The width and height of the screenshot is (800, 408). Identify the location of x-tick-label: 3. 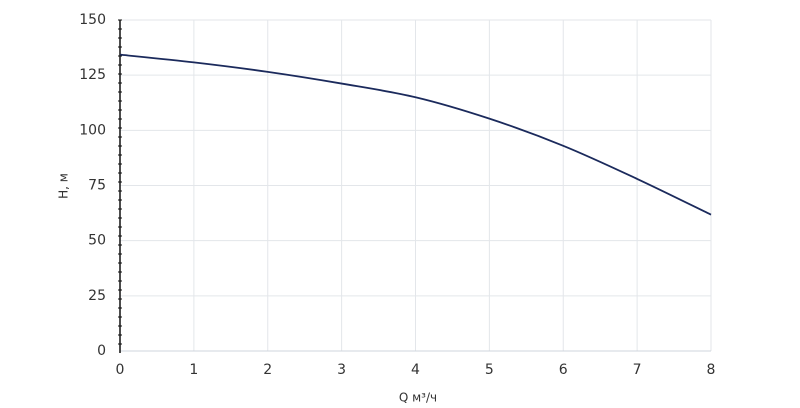
(341, 370).